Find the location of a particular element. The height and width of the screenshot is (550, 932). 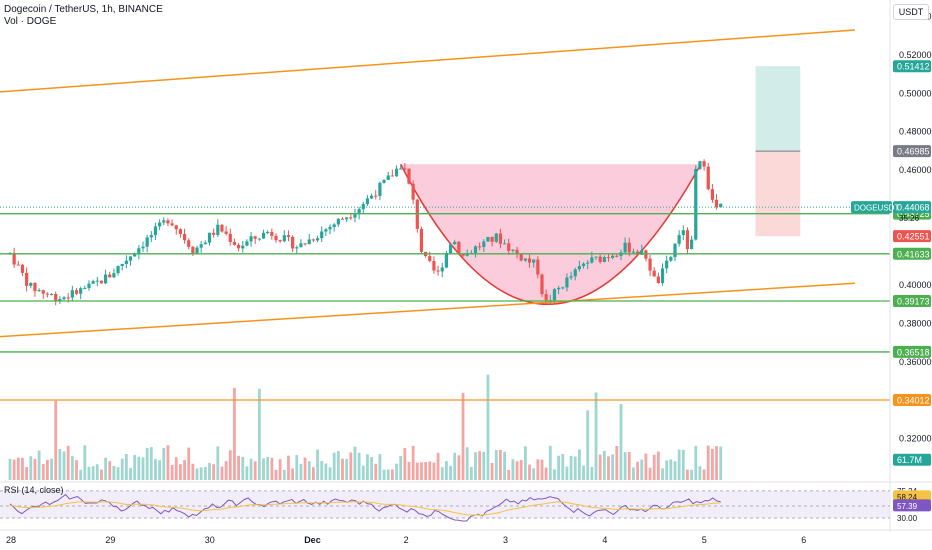

cup-pattern-curve is located at coordinates (550, 234).